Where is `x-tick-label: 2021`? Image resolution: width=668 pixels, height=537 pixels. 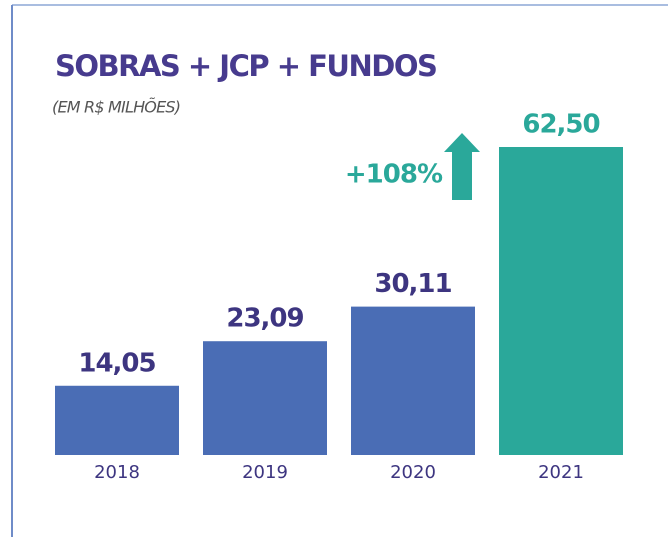
x-tick-label: 2021 is located at coordinates (561, 472).